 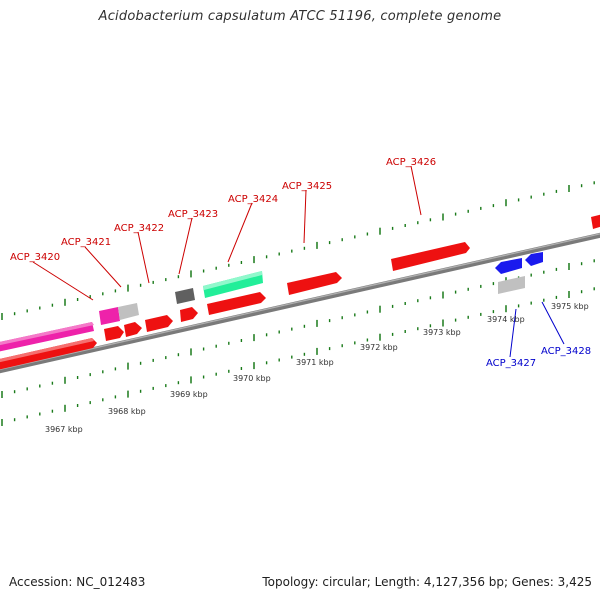 I want to click on scale-label: 3972 kbp, so click(x=379, y=347).